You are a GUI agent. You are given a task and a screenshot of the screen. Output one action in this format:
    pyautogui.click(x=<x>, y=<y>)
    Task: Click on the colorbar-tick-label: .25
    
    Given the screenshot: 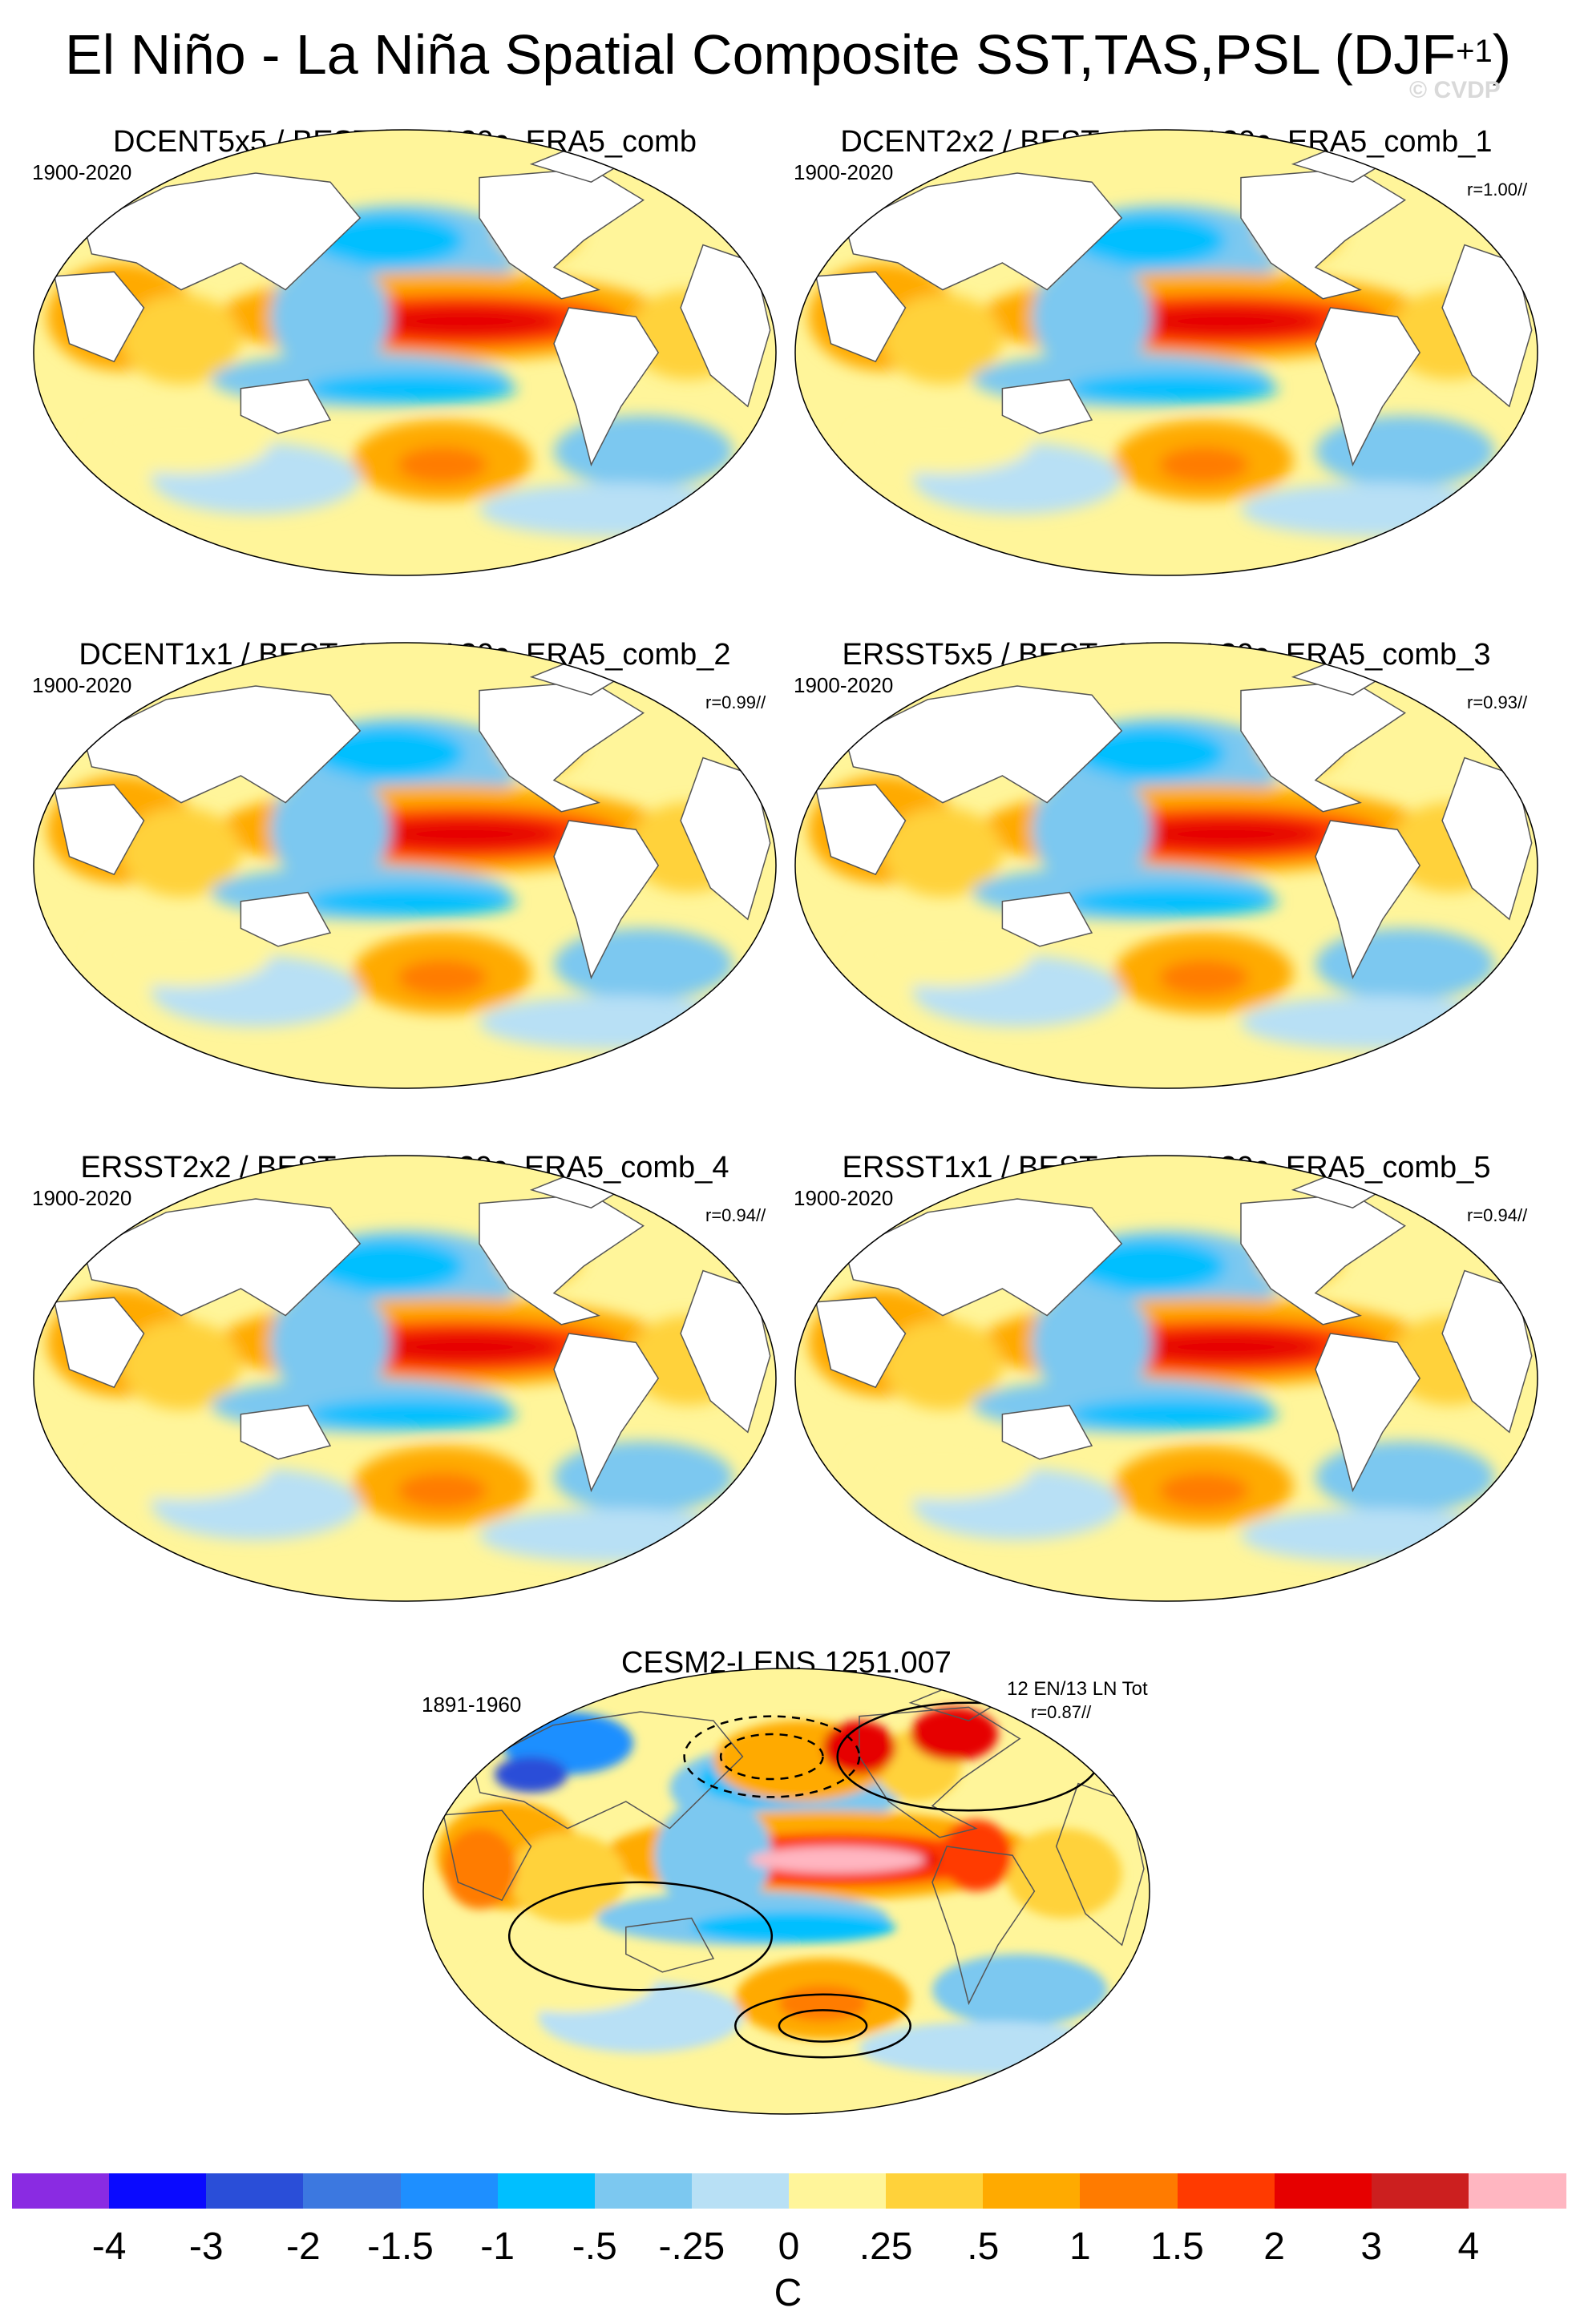 What is the action you would take?
    pyautogui.click(x=886, y=2246)
    